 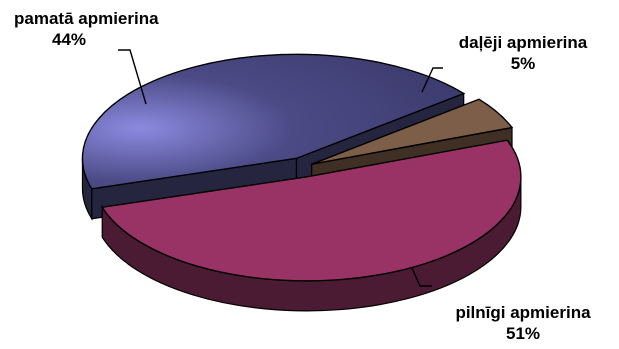 What do you see at coordinates (421, 277) in the screenshot?
I see `leader-line-pilnigi-apmierina` at bounding box center [421, 277].